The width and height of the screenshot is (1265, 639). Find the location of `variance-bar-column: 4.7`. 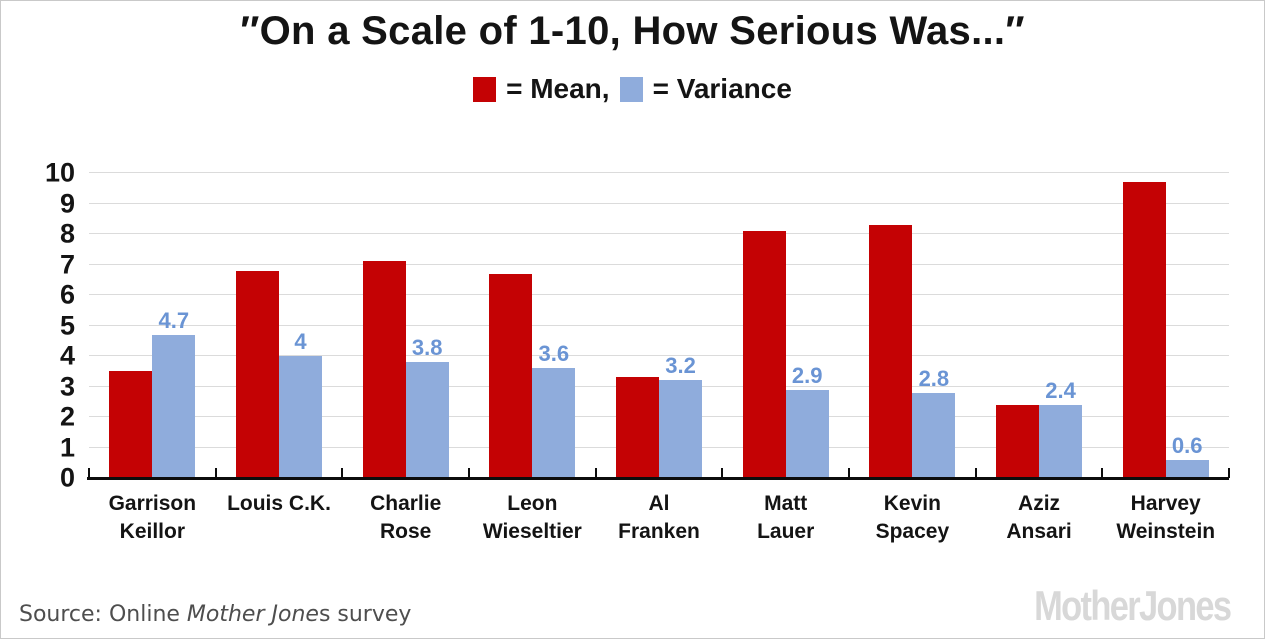

variance-bar-column: 4.7 is located at coordinates (174, 325).